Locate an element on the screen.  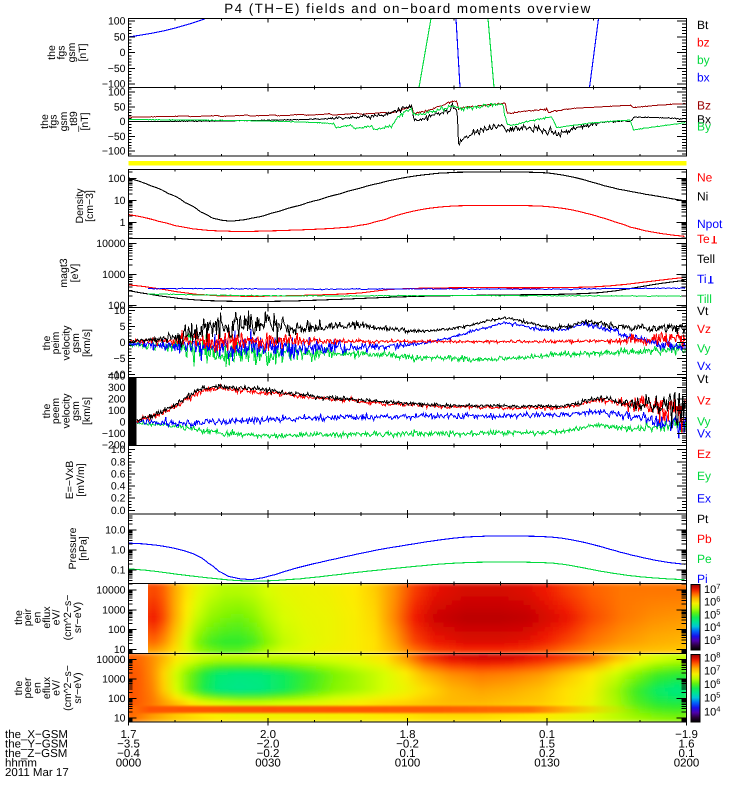
svg-text: 0.2 is located at coordinates (118, 499).